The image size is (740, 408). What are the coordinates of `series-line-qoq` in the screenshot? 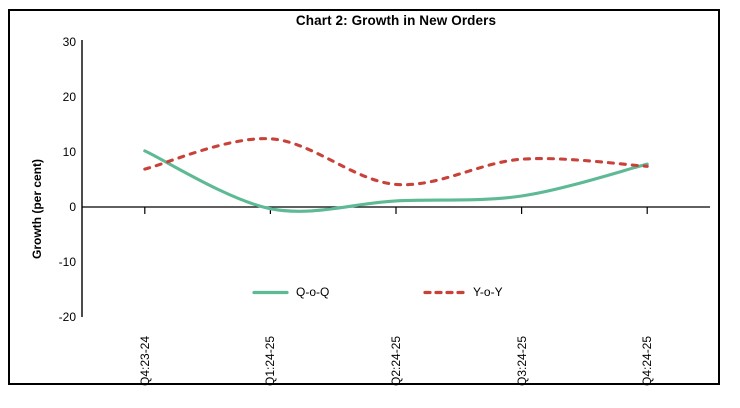 It's located at (396, 181).